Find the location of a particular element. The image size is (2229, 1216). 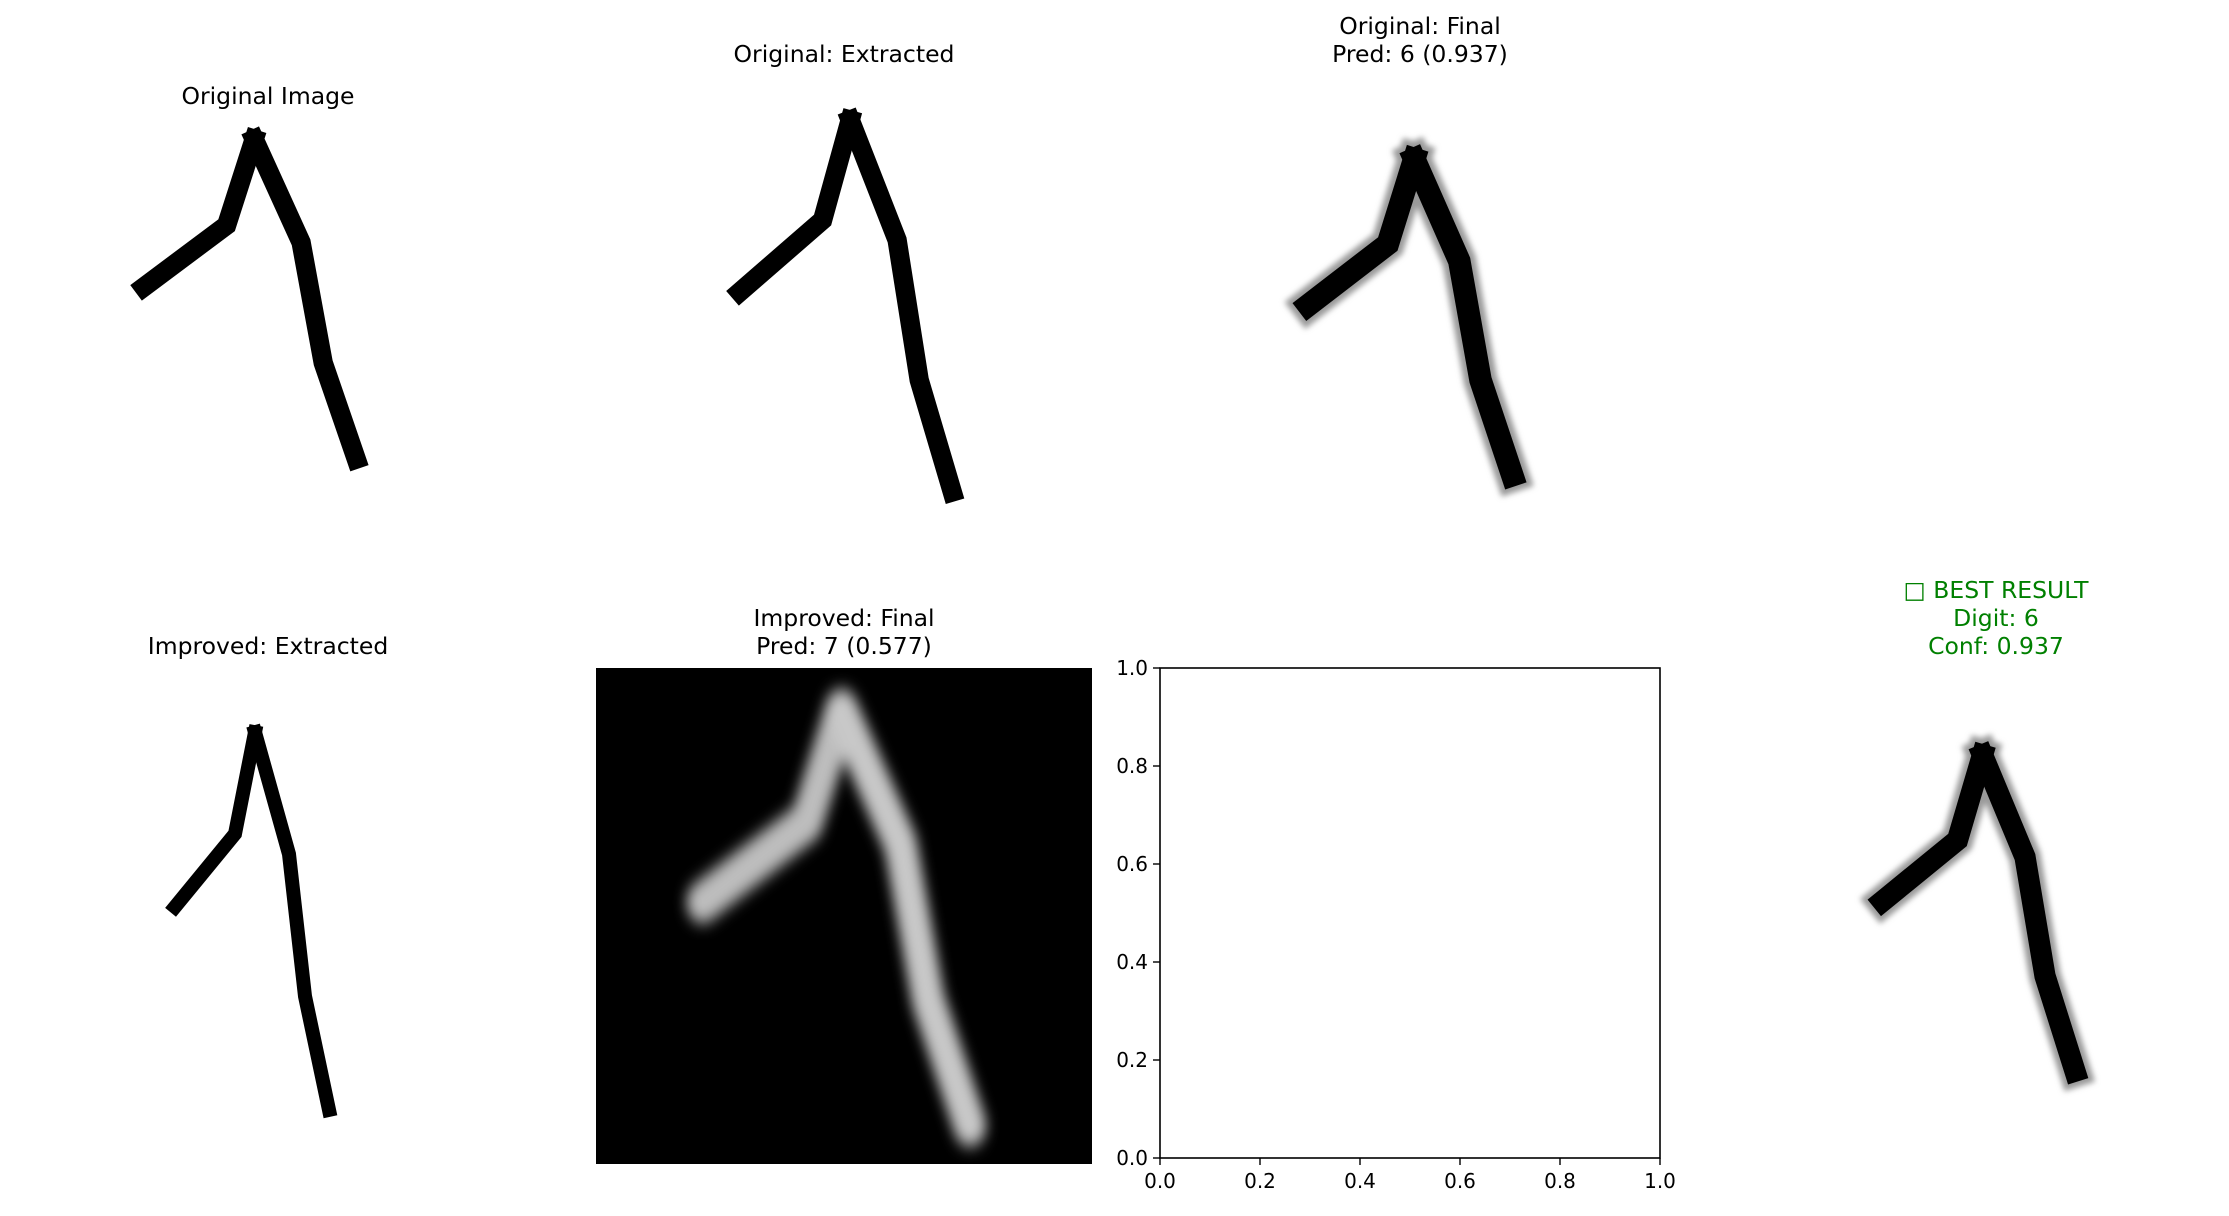

digit-image-original-extracted is located at coordinates (845, 306).